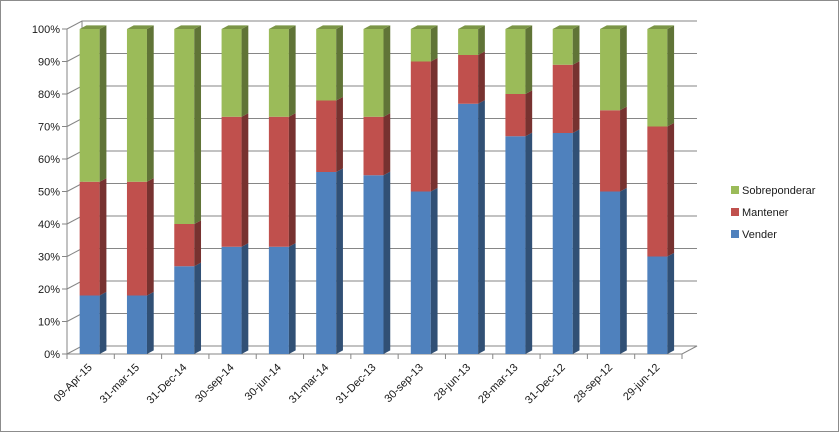 The height and width of the screenshot is (432, 839). Describe the element at coordinates (49, 323) in the screenshot. I see `y-tick-label: 10%` at that location.